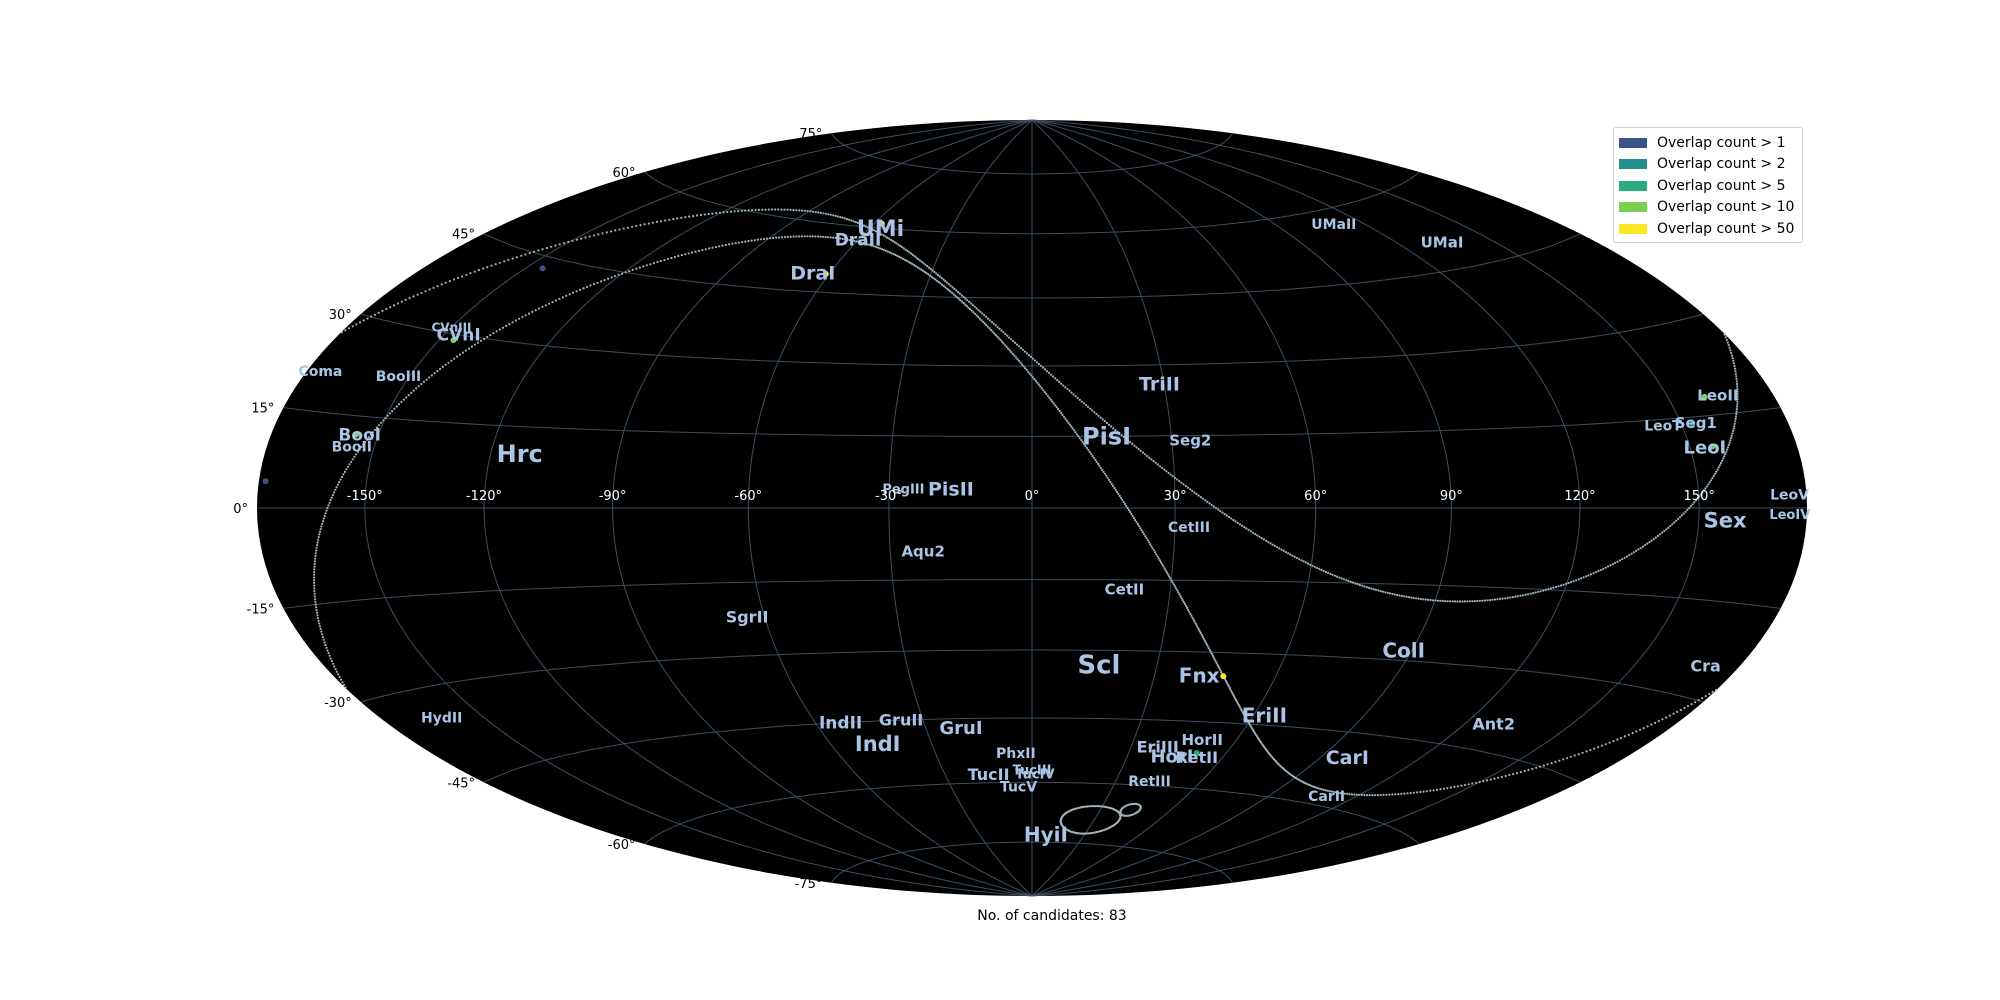 The height and width of the screenshot is (1000, 2000). Describe the element at coordinates (461, 783) in the screenshot. I see `lat-tick-label: -45°` at that location.